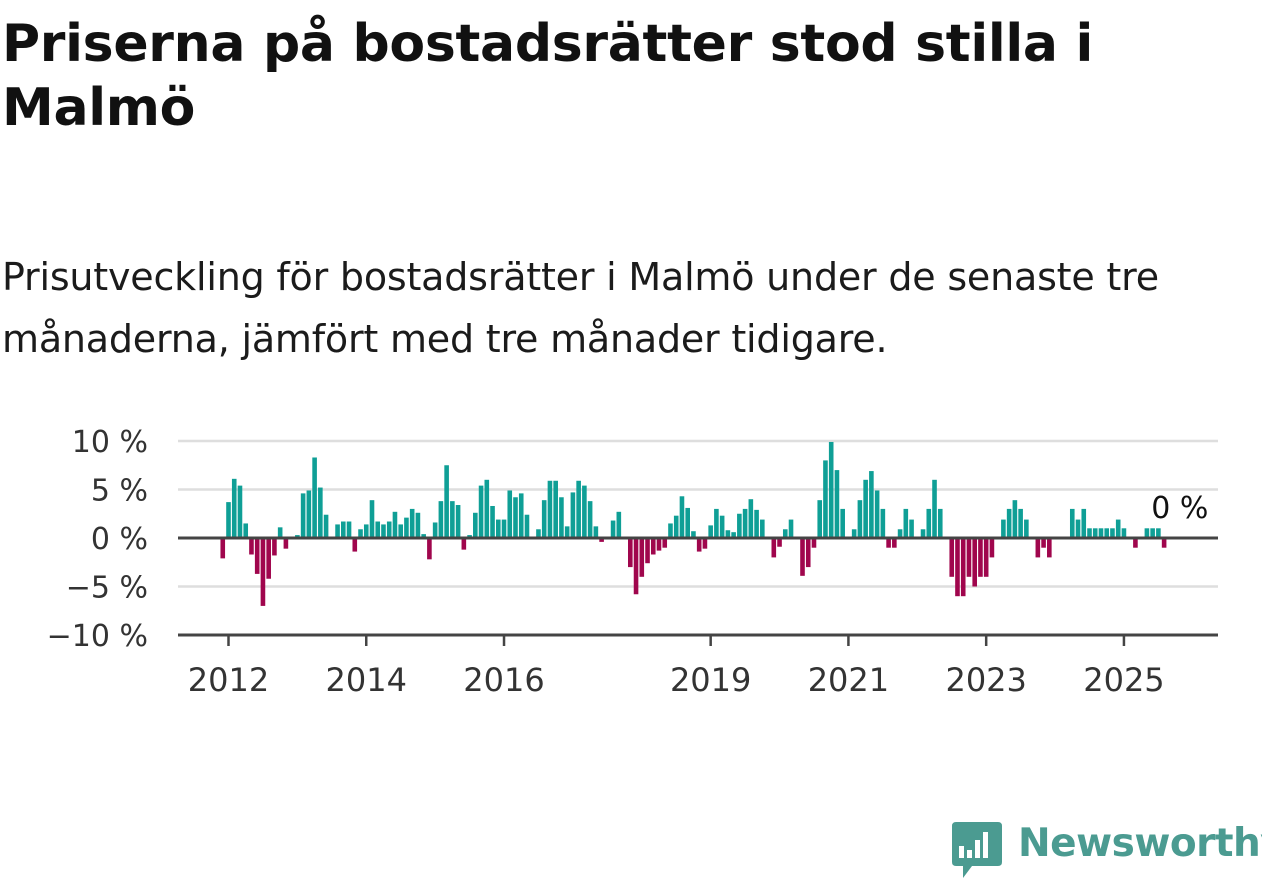 Image resolution: width=1262 pixels, height=880 pixels. What do you see at coordinates (503, 680) in the screenshot?
I see `x-tick-label: 2016` at bounding box center [503, 680].